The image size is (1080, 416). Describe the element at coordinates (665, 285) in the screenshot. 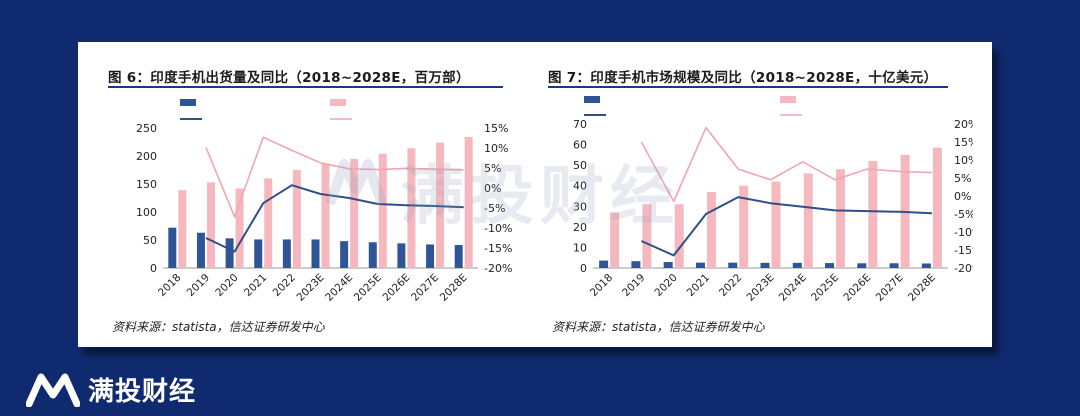

I see `x-tick-label: 2020` at that location.